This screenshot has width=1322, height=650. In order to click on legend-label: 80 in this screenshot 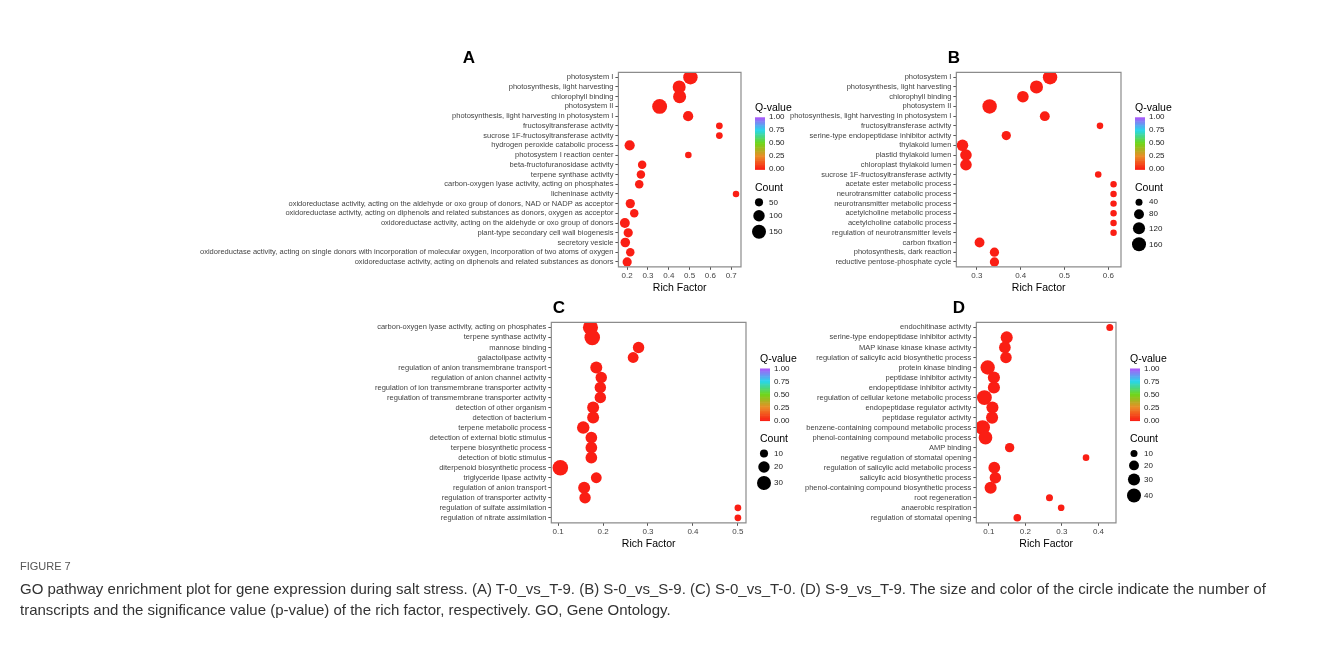, I will do `click(1154, 214)`.